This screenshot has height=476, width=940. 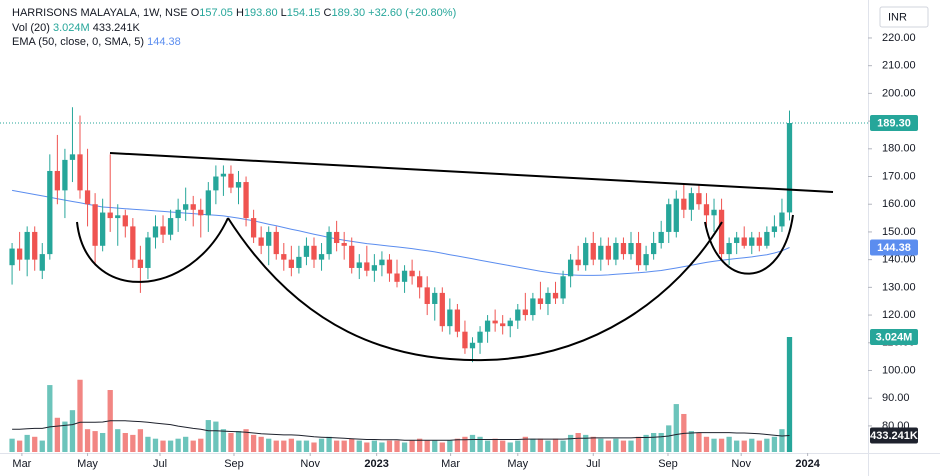 I want to click on ema-value: 144.38, so click(x=164, y=42).